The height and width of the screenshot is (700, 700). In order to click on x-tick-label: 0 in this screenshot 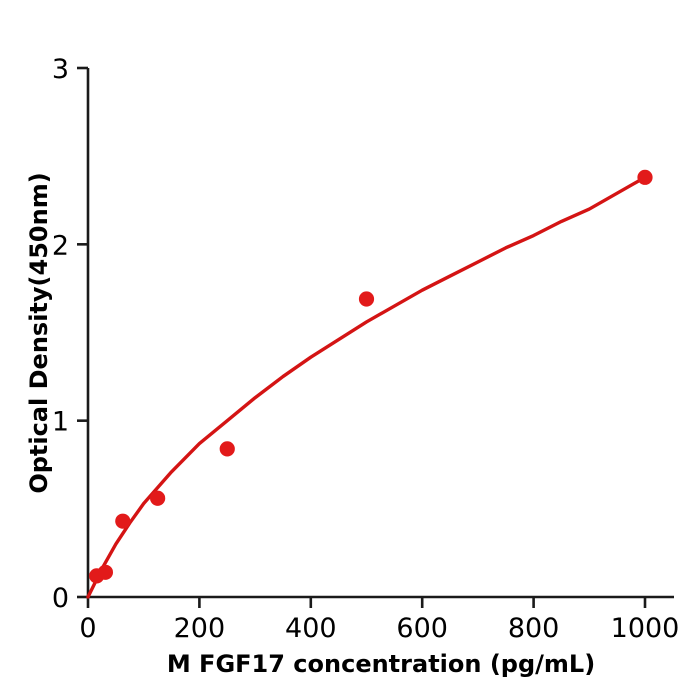, I will do `click(87, 628)`.